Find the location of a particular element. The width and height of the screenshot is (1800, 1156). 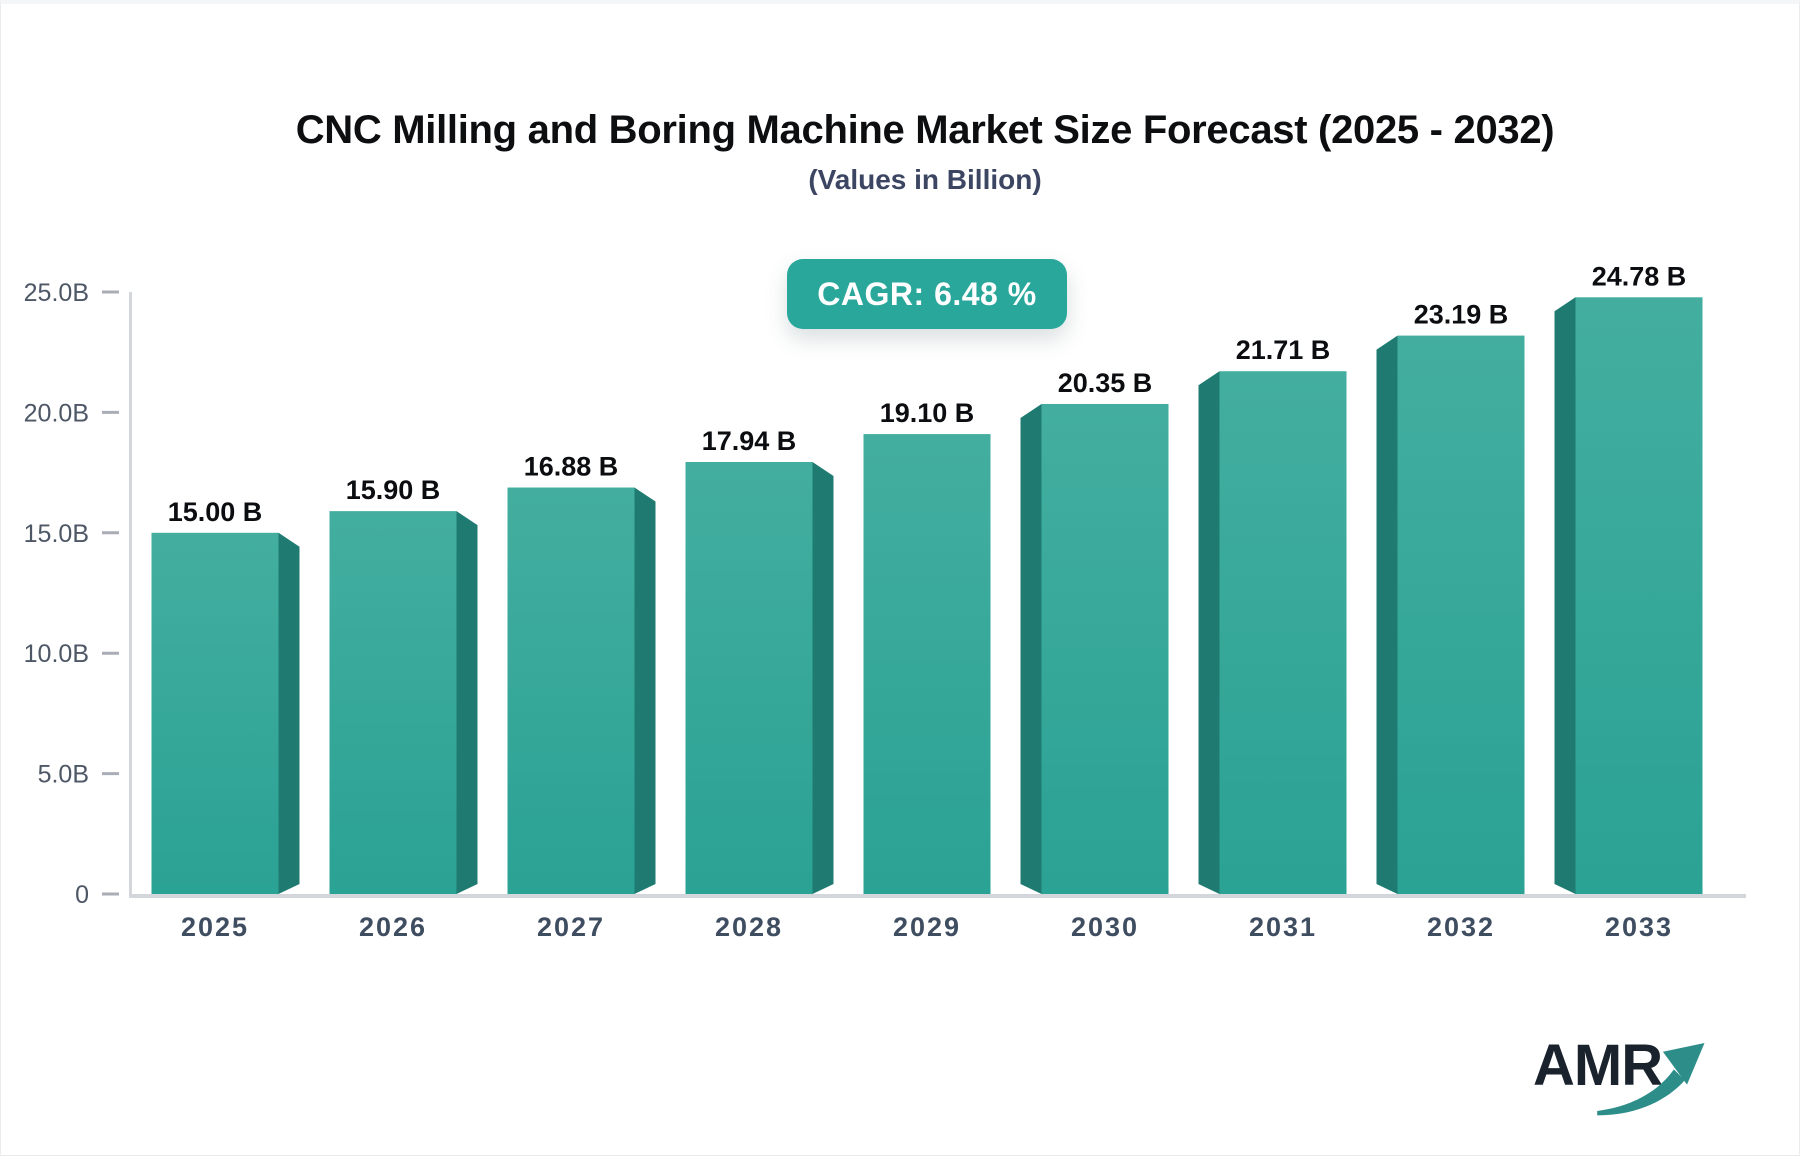

bar-2032 is located at coordinates (1461, 614).